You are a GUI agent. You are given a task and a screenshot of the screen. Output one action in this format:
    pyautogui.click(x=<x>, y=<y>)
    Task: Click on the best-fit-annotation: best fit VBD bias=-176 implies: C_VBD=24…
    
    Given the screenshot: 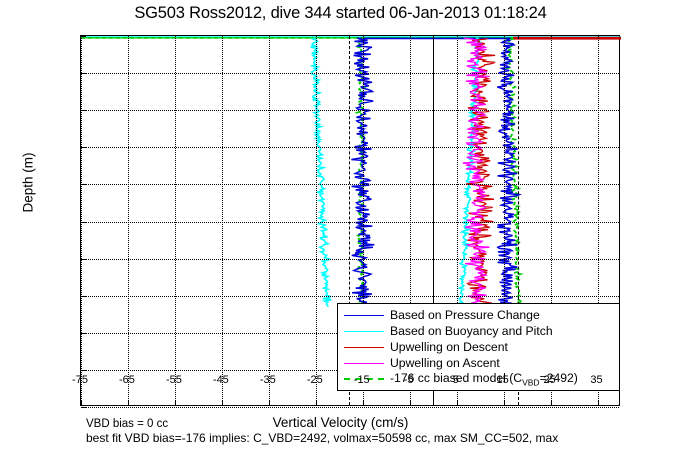 What is the action you would take?
    pyautogui.click(x=322, y=438)
    